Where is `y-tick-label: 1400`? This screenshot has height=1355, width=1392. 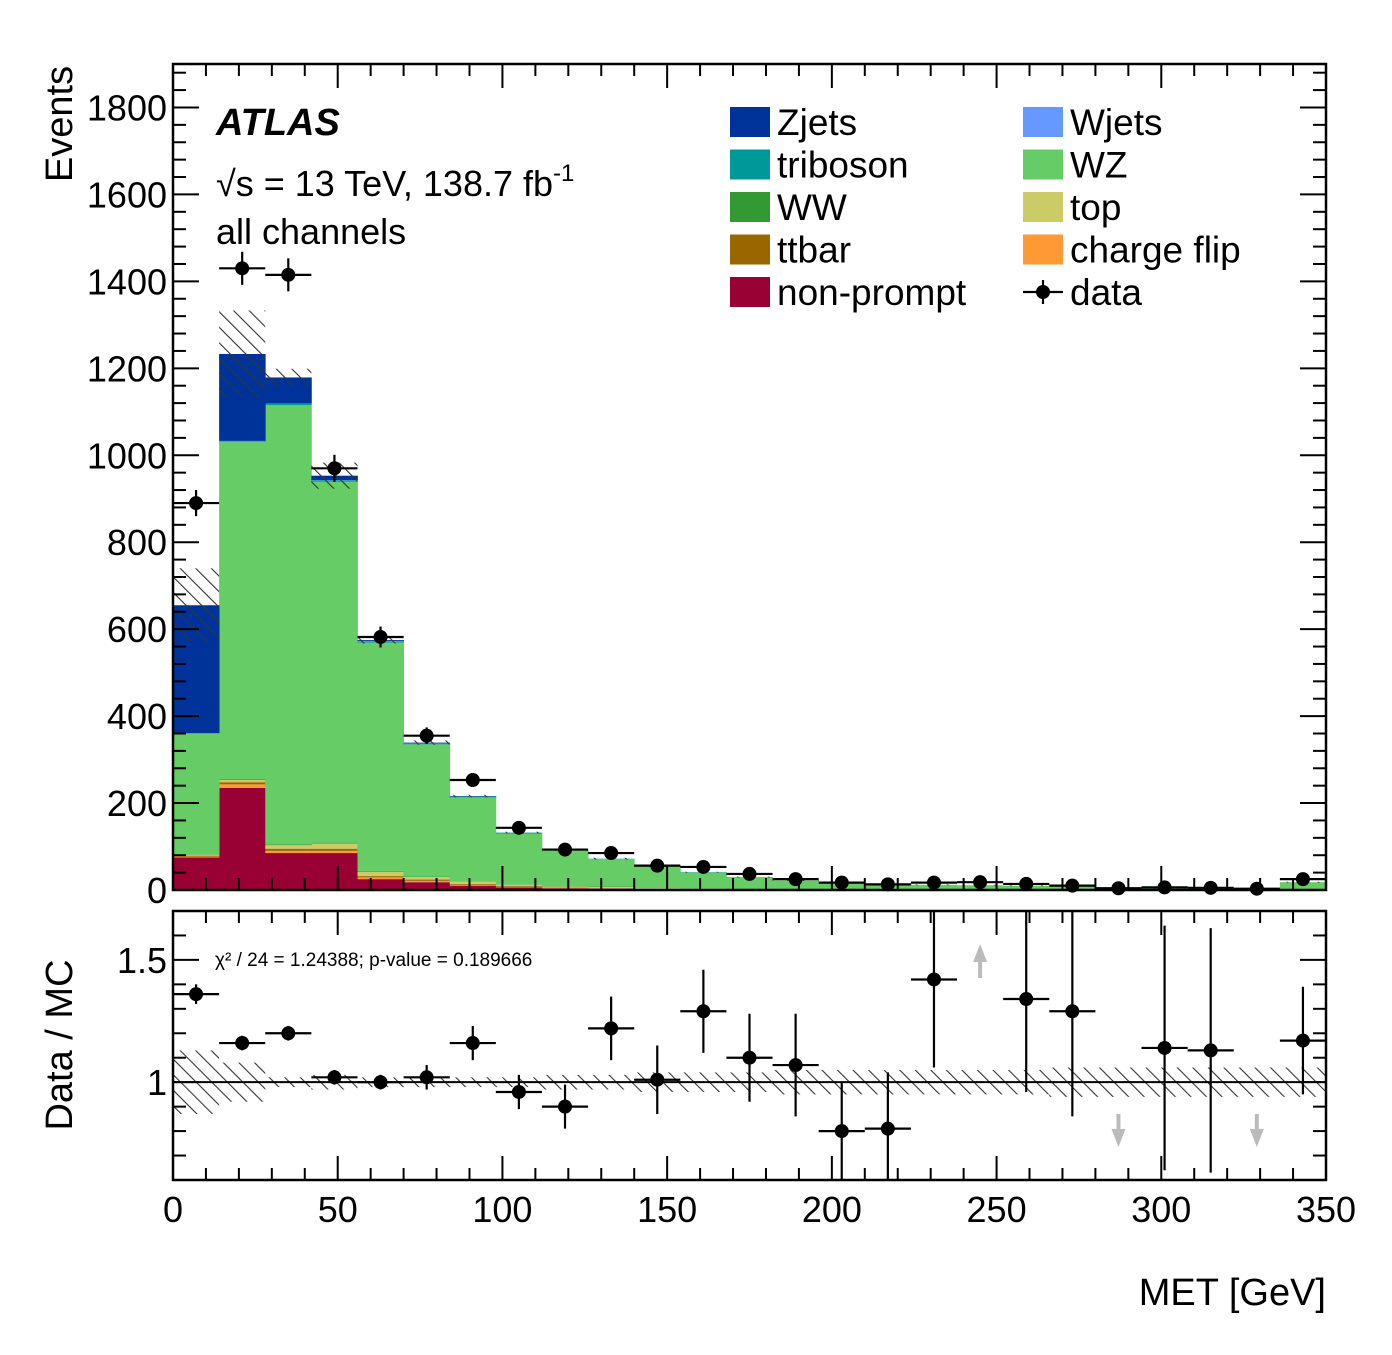
y-tick-label: 1400 is located at coordinates (127, 281).